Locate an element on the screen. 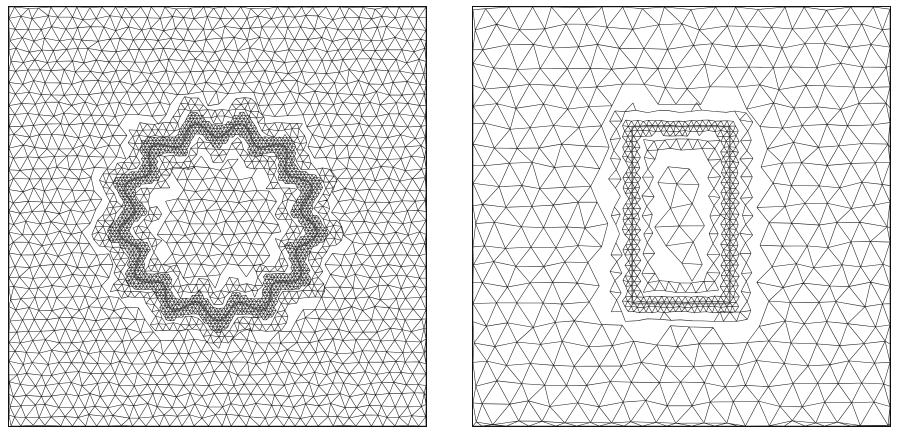 The width and height of the screenshot is (900, 434). rectangular-interface-outline is located at coordinates (681, 215).